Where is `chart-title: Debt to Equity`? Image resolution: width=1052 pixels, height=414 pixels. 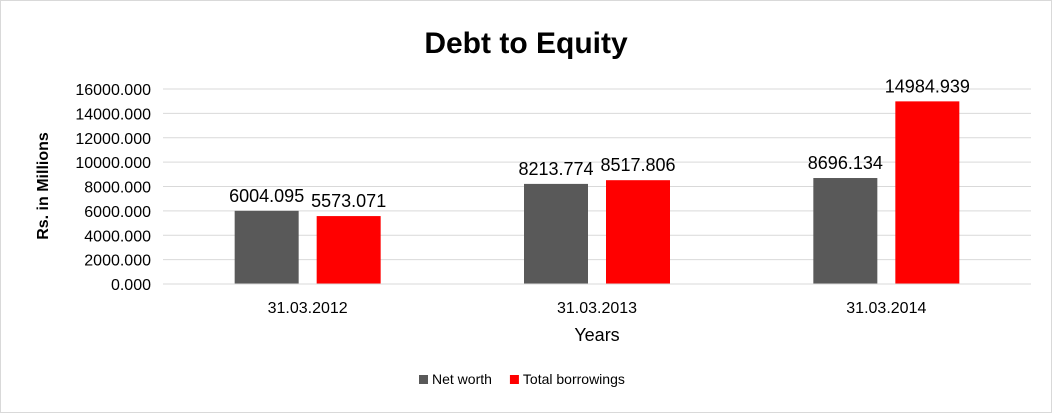
chart-title: Debt to Equity is located at coordinates (526, 43).